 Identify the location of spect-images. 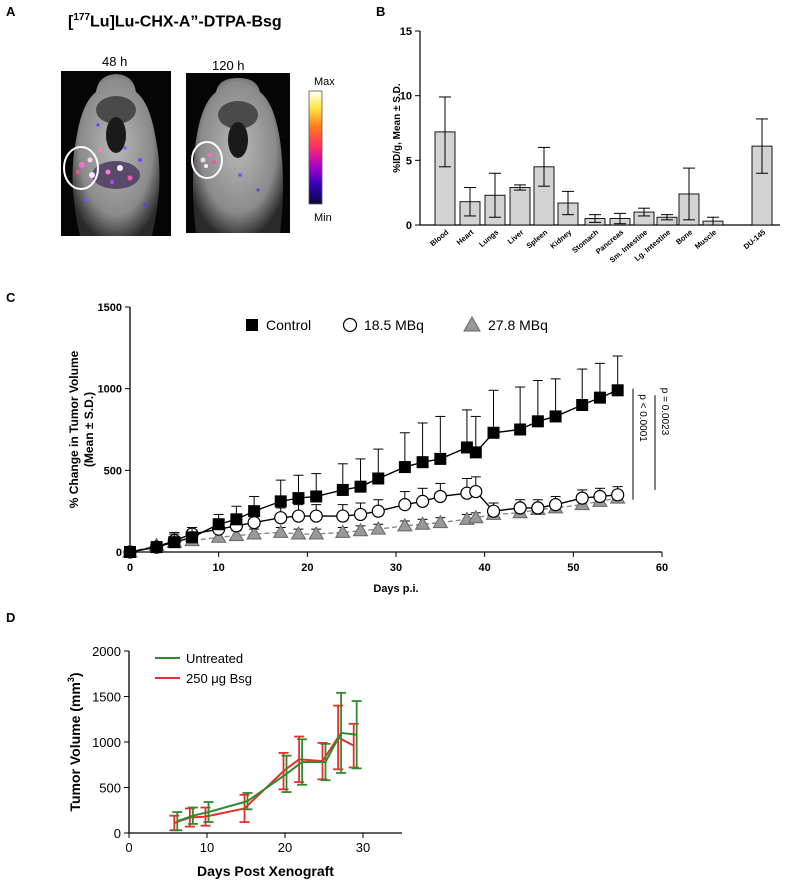
(192, 153).